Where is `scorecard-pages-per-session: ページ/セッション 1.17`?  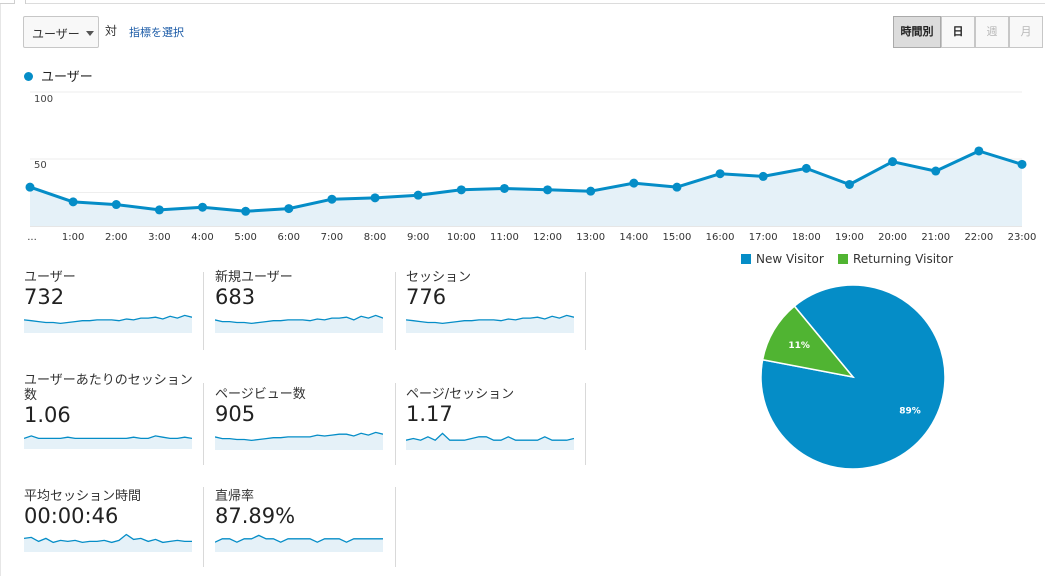
scorecard-pages-per-session: ページ/セッション 1.17 is located at coordinates (493, 418).